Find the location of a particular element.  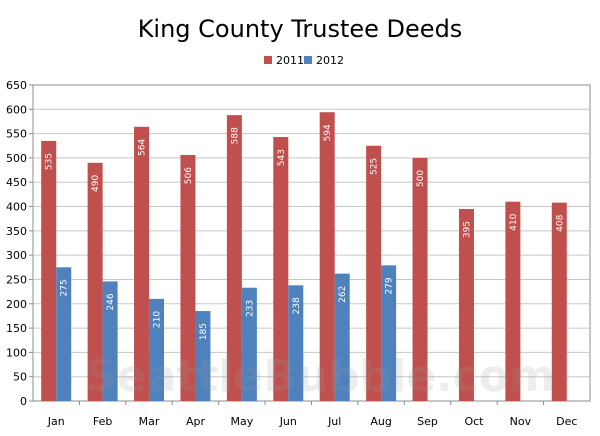

y-tick-label: 350 is located at coordinates (16, 231).